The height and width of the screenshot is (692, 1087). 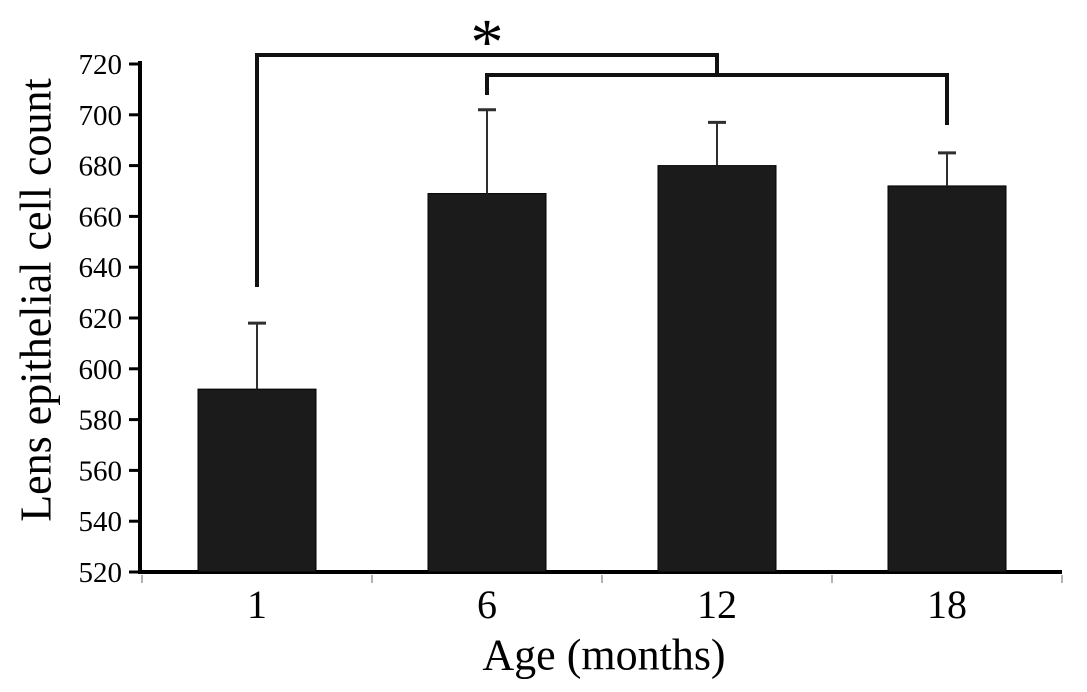 I want to click on x-axis-tick-label: 6, so click(x=487, y=604).